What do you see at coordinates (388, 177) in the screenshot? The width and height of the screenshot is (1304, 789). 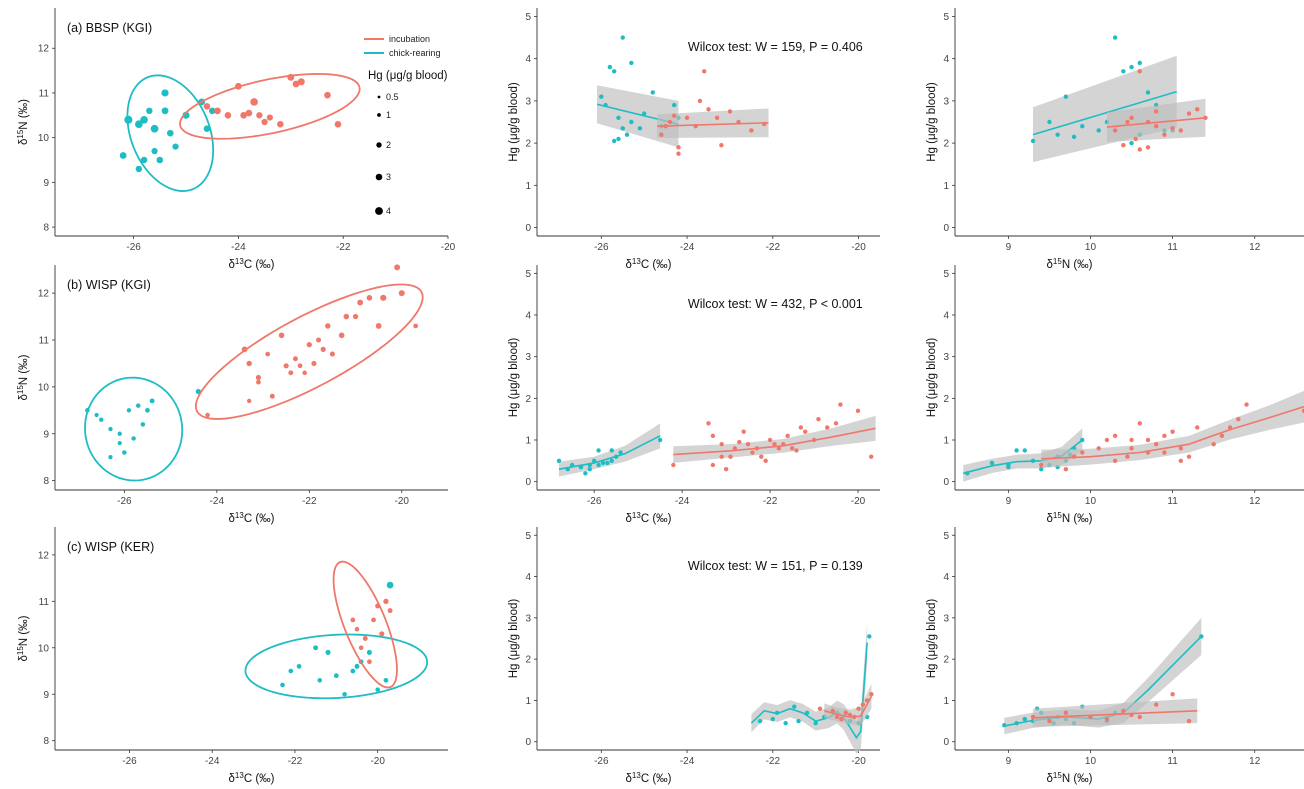 I see `legend-size-label-3: 3` at bounding box center [388, 177].